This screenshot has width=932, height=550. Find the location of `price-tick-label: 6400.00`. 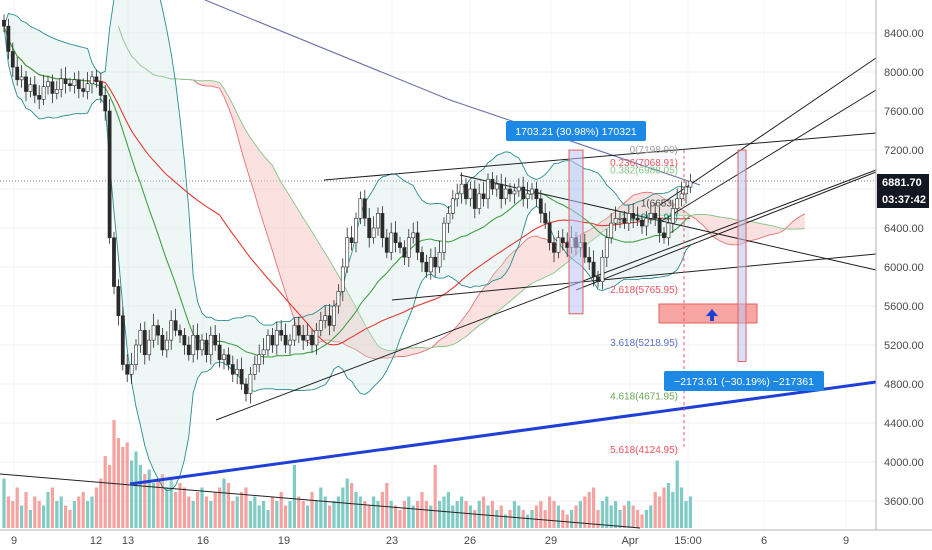

price-tick-label: 6400.00 is located at coordinates (904, 229).